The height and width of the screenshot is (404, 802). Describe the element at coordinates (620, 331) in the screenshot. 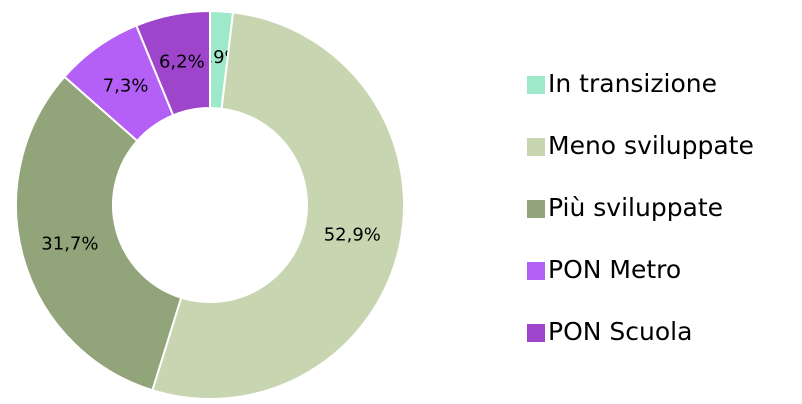

I see `legend-label: PON Scuola` at that location.